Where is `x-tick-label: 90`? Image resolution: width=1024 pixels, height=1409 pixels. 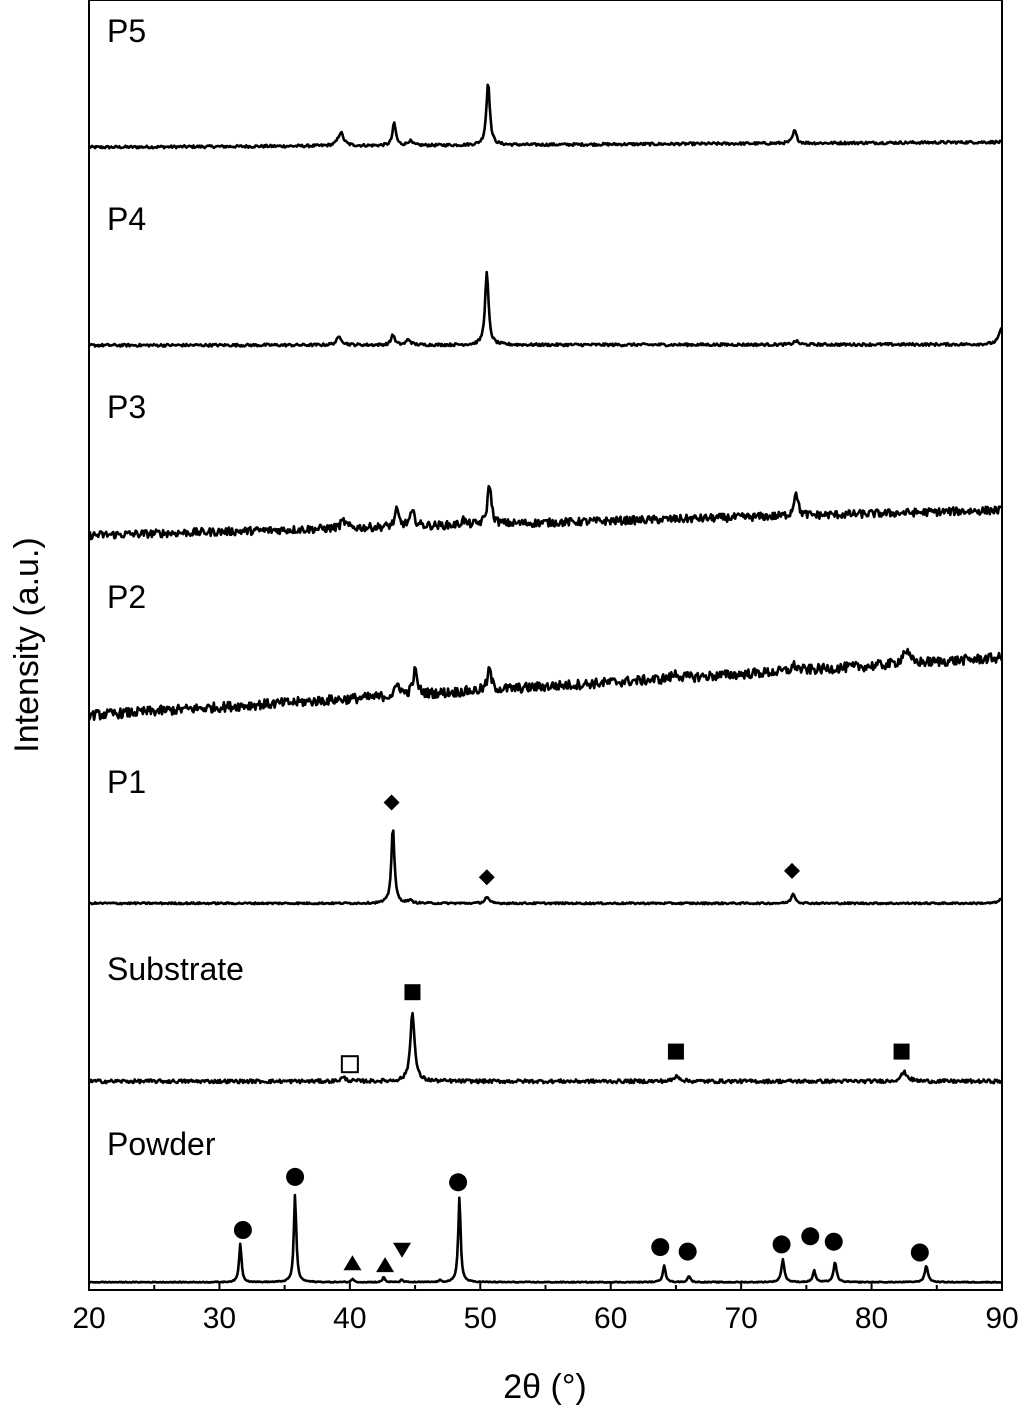 x-tick-label: 90 is located at coordinates (1001, 1318).